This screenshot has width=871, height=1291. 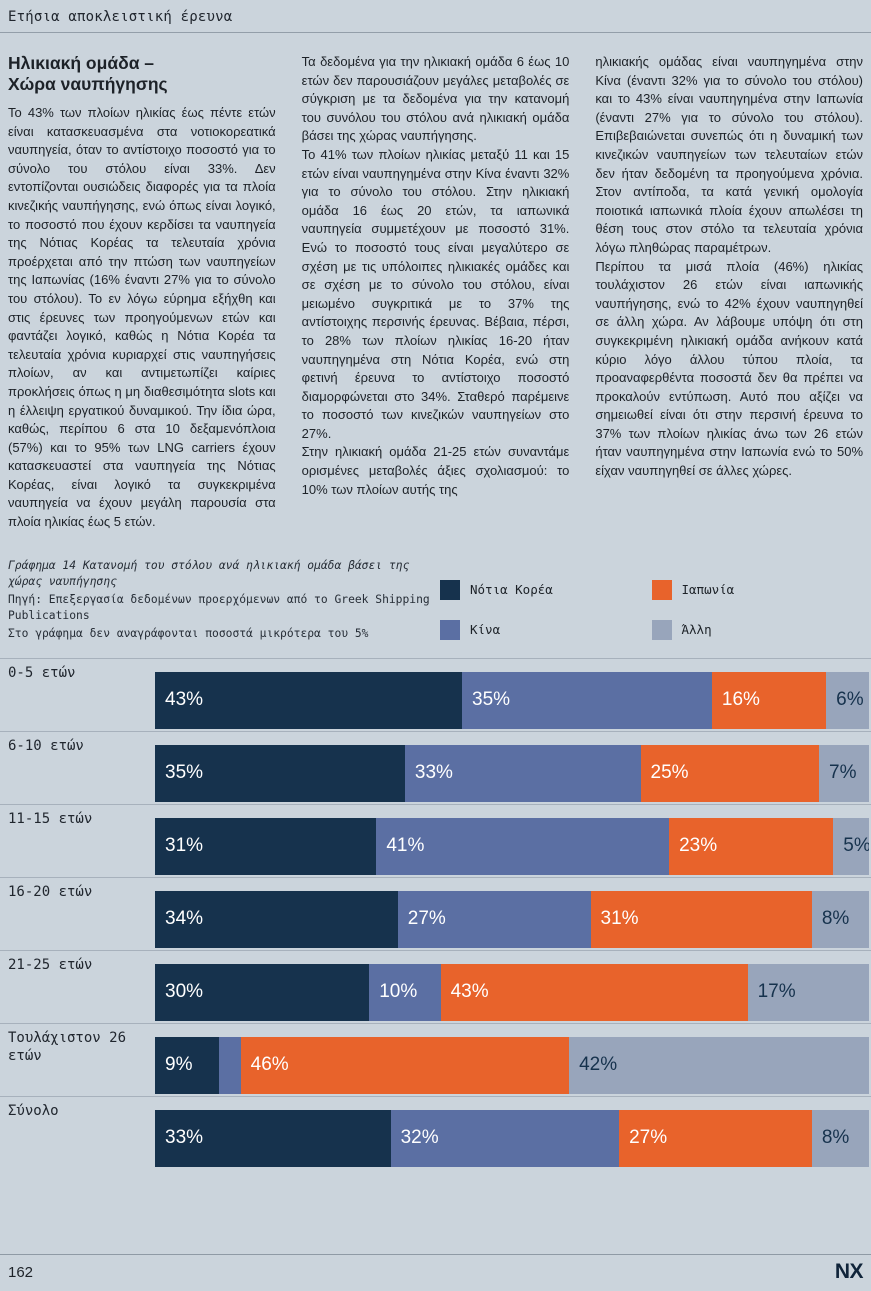 What do you see at coordinates (450, 589) in the screenshot?
I see `legend-swatch-notia-korea` at bounding box center [450, 589].